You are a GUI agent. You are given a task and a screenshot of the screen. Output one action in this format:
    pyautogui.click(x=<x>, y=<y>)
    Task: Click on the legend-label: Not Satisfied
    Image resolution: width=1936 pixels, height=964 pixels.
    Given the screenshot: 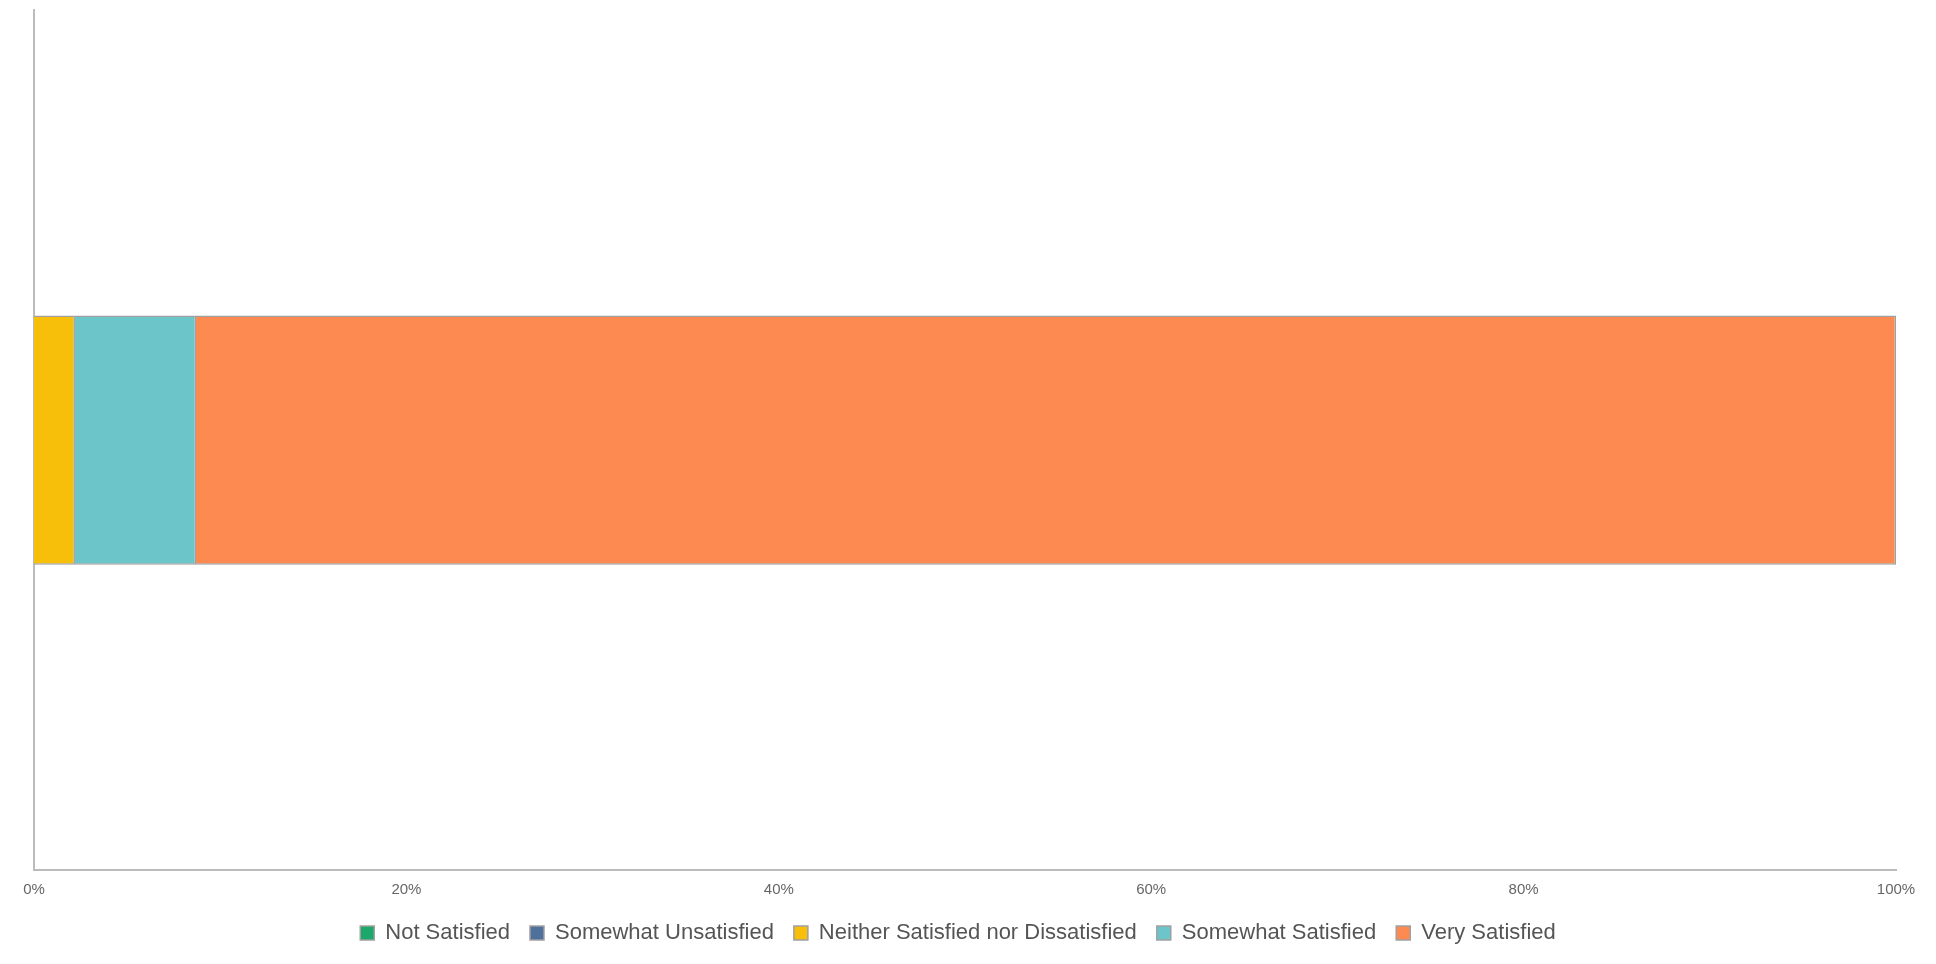 What is the action you would take?
    pyautogui.click(x=447, y=932)
    